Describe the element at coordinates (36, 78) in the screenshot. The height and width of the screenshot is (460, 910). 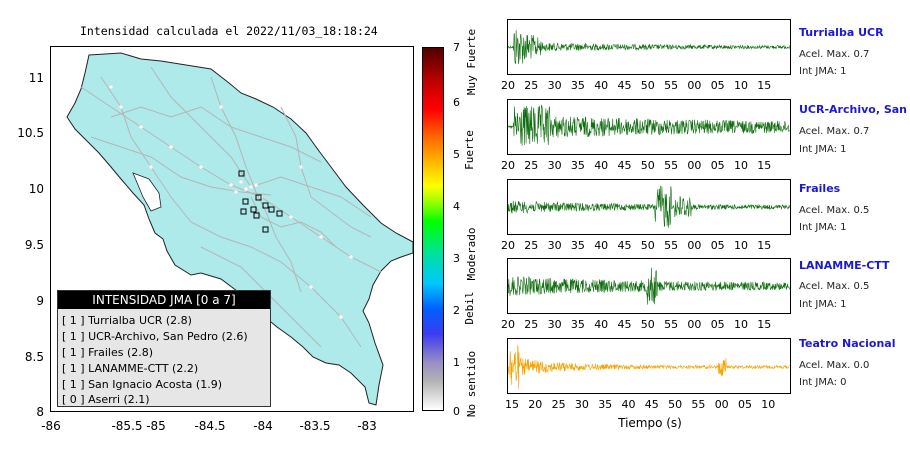
I see `map-ytick-11: 11` at that location.